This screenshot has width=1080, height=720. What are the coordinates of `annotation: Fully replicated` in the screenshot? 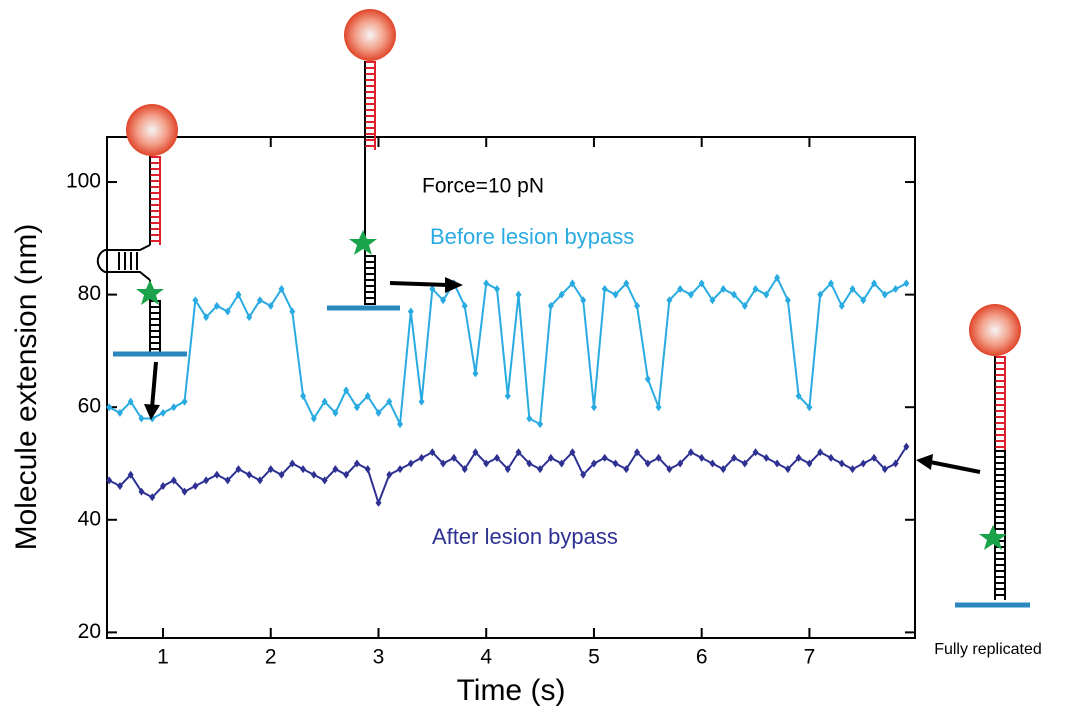 It's located at (988, 649).